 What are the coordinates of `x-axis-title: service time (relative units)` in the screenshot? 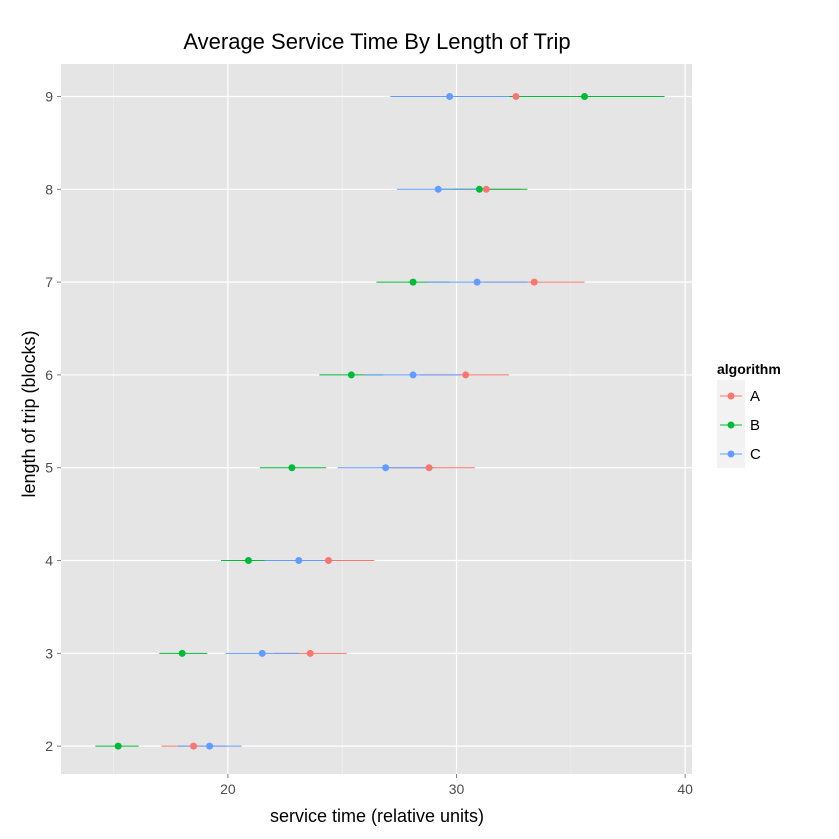 It's located at (377, 816).